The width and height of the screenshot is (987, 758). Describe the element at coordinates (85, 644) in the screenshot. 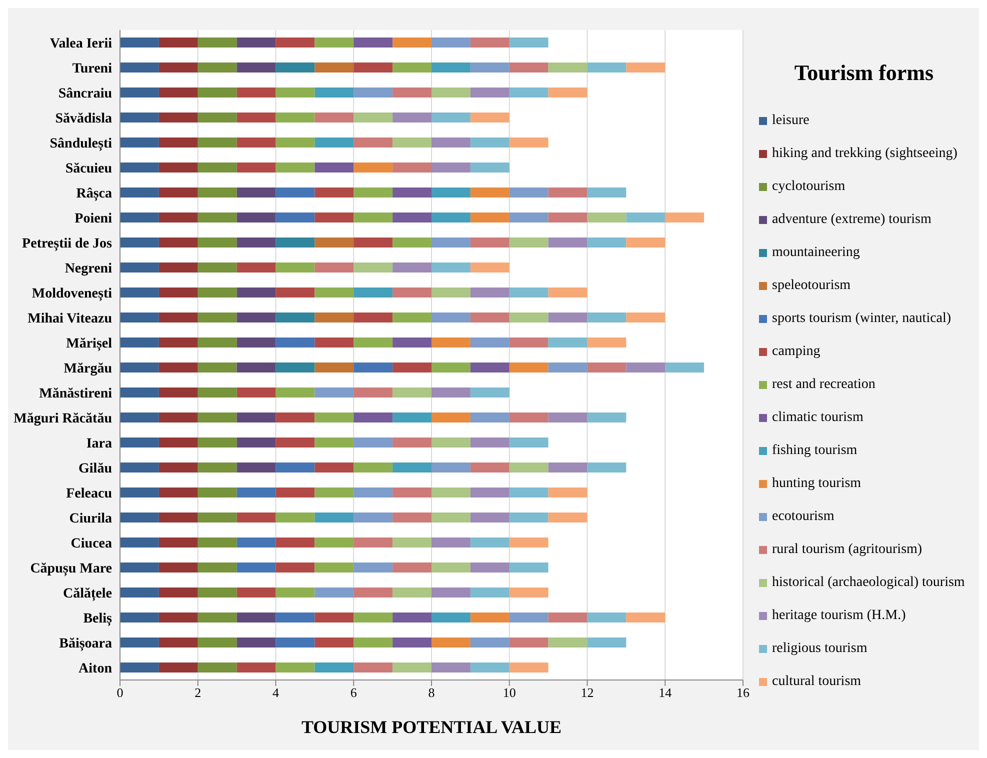

I see `y-tick-label: Băișoara` at that location.